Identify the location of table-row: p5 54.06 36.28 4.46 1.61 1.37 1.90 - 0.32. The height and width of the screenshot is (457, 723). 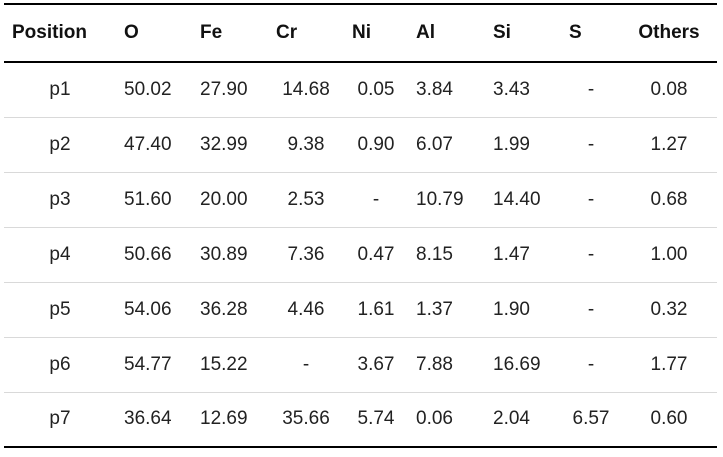
(360, 309).